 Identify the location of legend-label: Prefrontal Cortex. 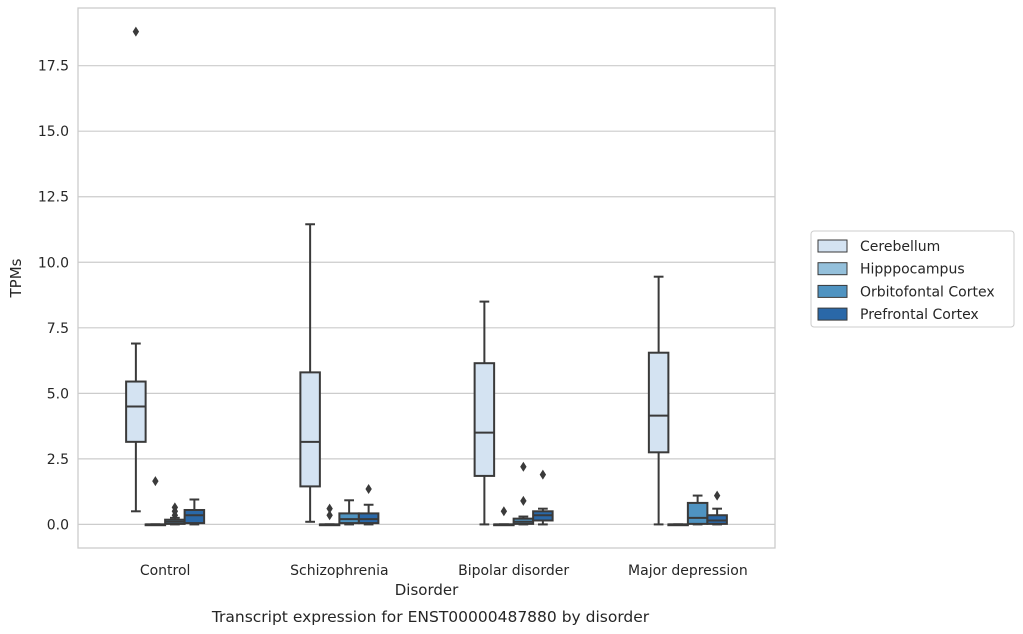
(919, 315).